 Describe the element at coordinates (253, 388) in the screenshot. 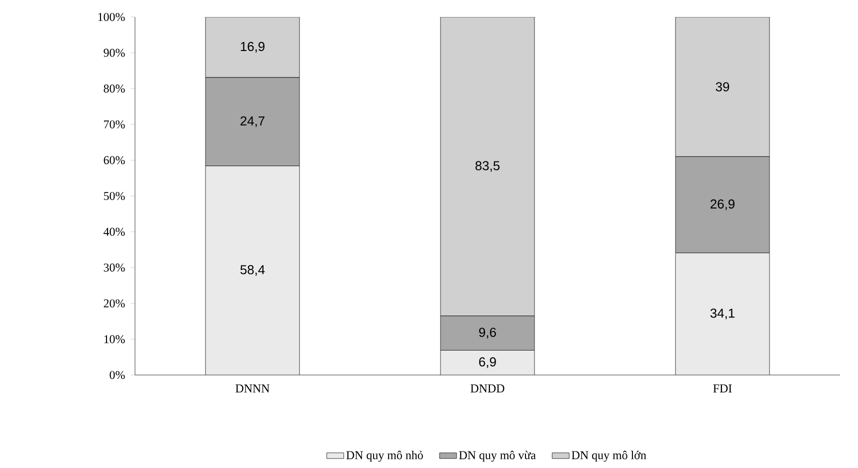

I see `x-tick-label: DNNN` at that location.